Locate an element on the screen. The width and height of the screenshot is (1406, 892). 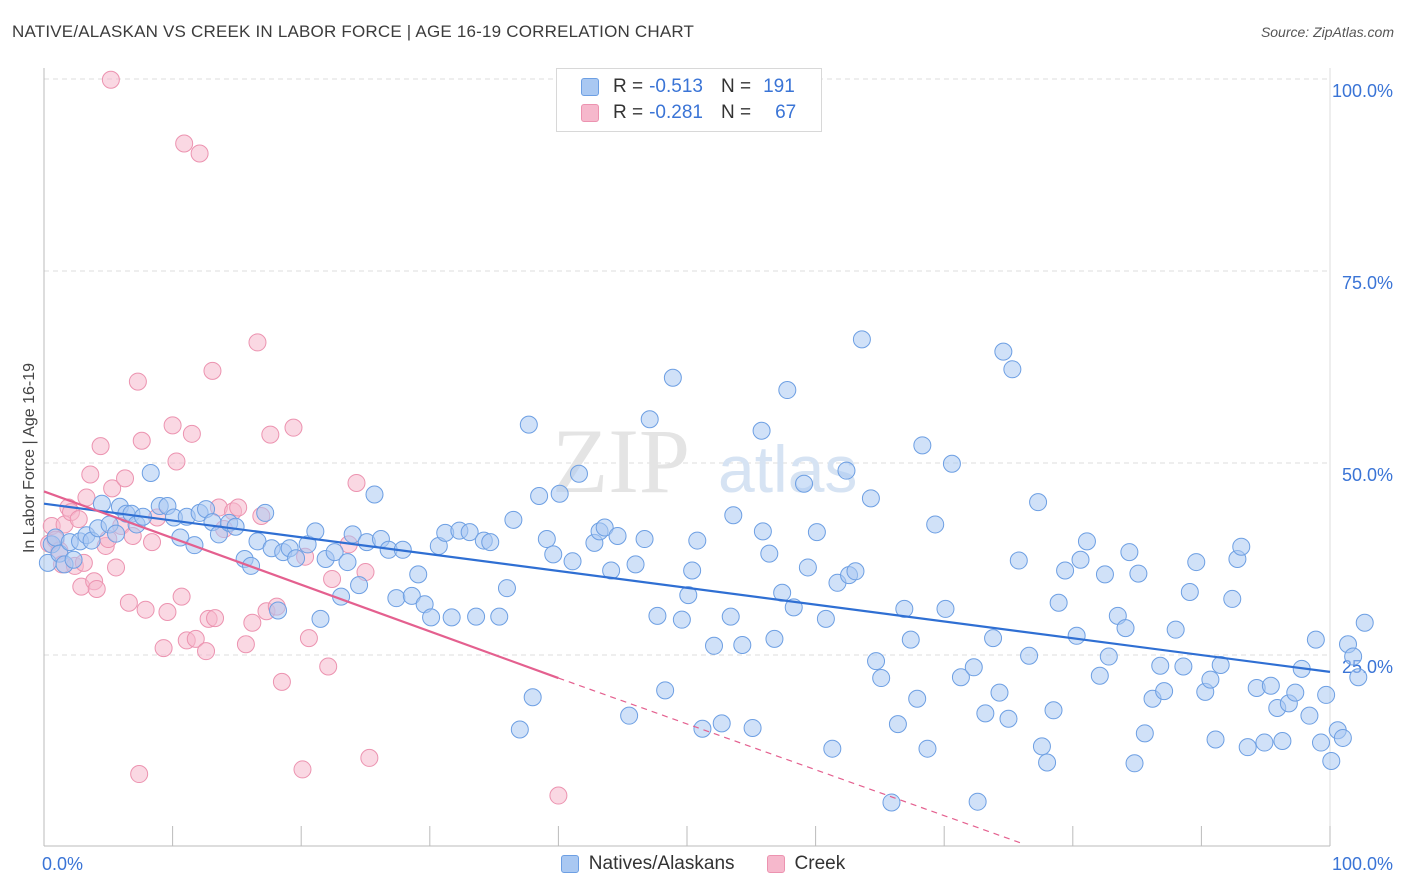
legend-r-value: -0.281 is located at coordinates (676, 112).